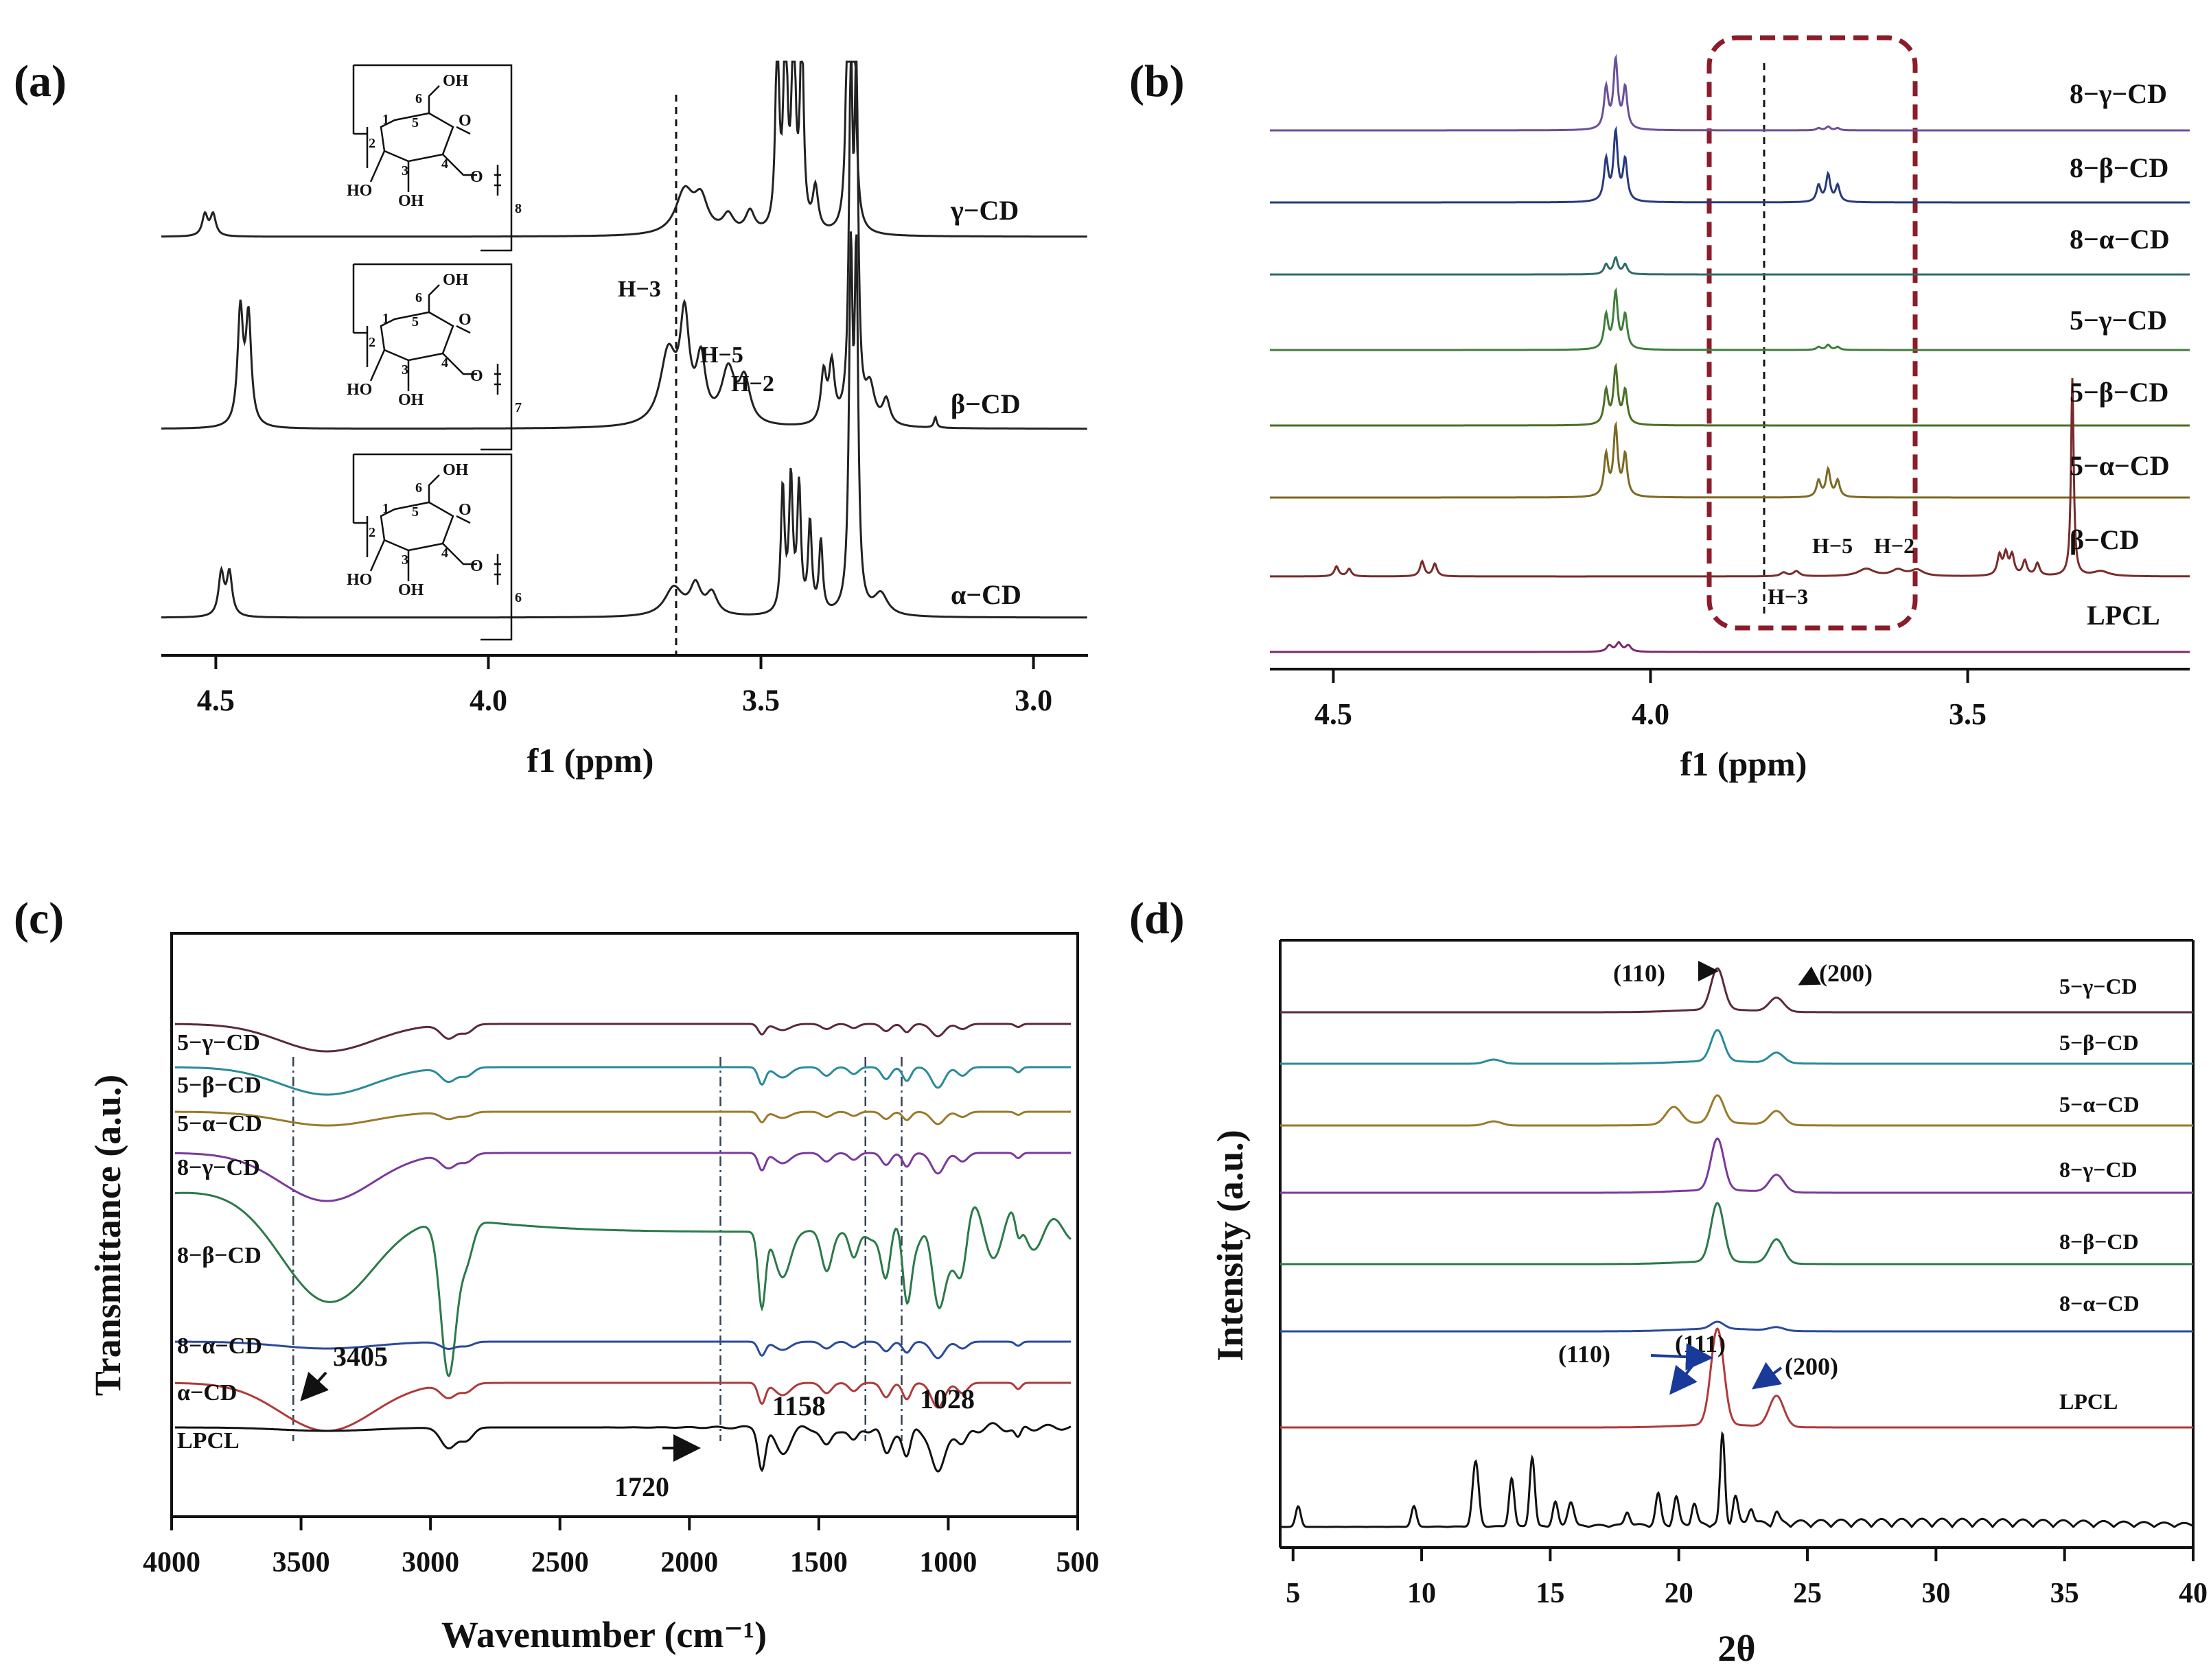 This screenshot has height=1680, width=2211. I want to click on panel-c-tick-label: 2500, so click(560, 1562).